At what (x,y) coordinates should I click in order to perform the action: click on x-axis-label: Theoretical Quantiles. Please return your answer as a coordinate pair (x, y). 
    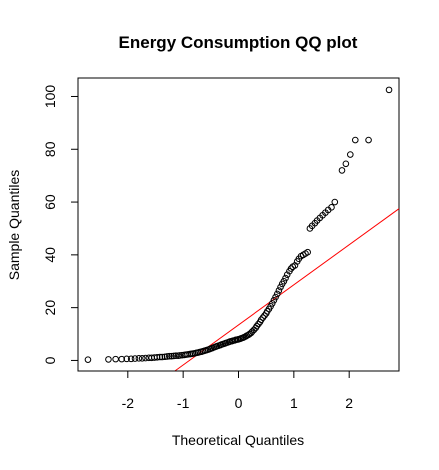
    Looking at the image, I should click on (238, 440).